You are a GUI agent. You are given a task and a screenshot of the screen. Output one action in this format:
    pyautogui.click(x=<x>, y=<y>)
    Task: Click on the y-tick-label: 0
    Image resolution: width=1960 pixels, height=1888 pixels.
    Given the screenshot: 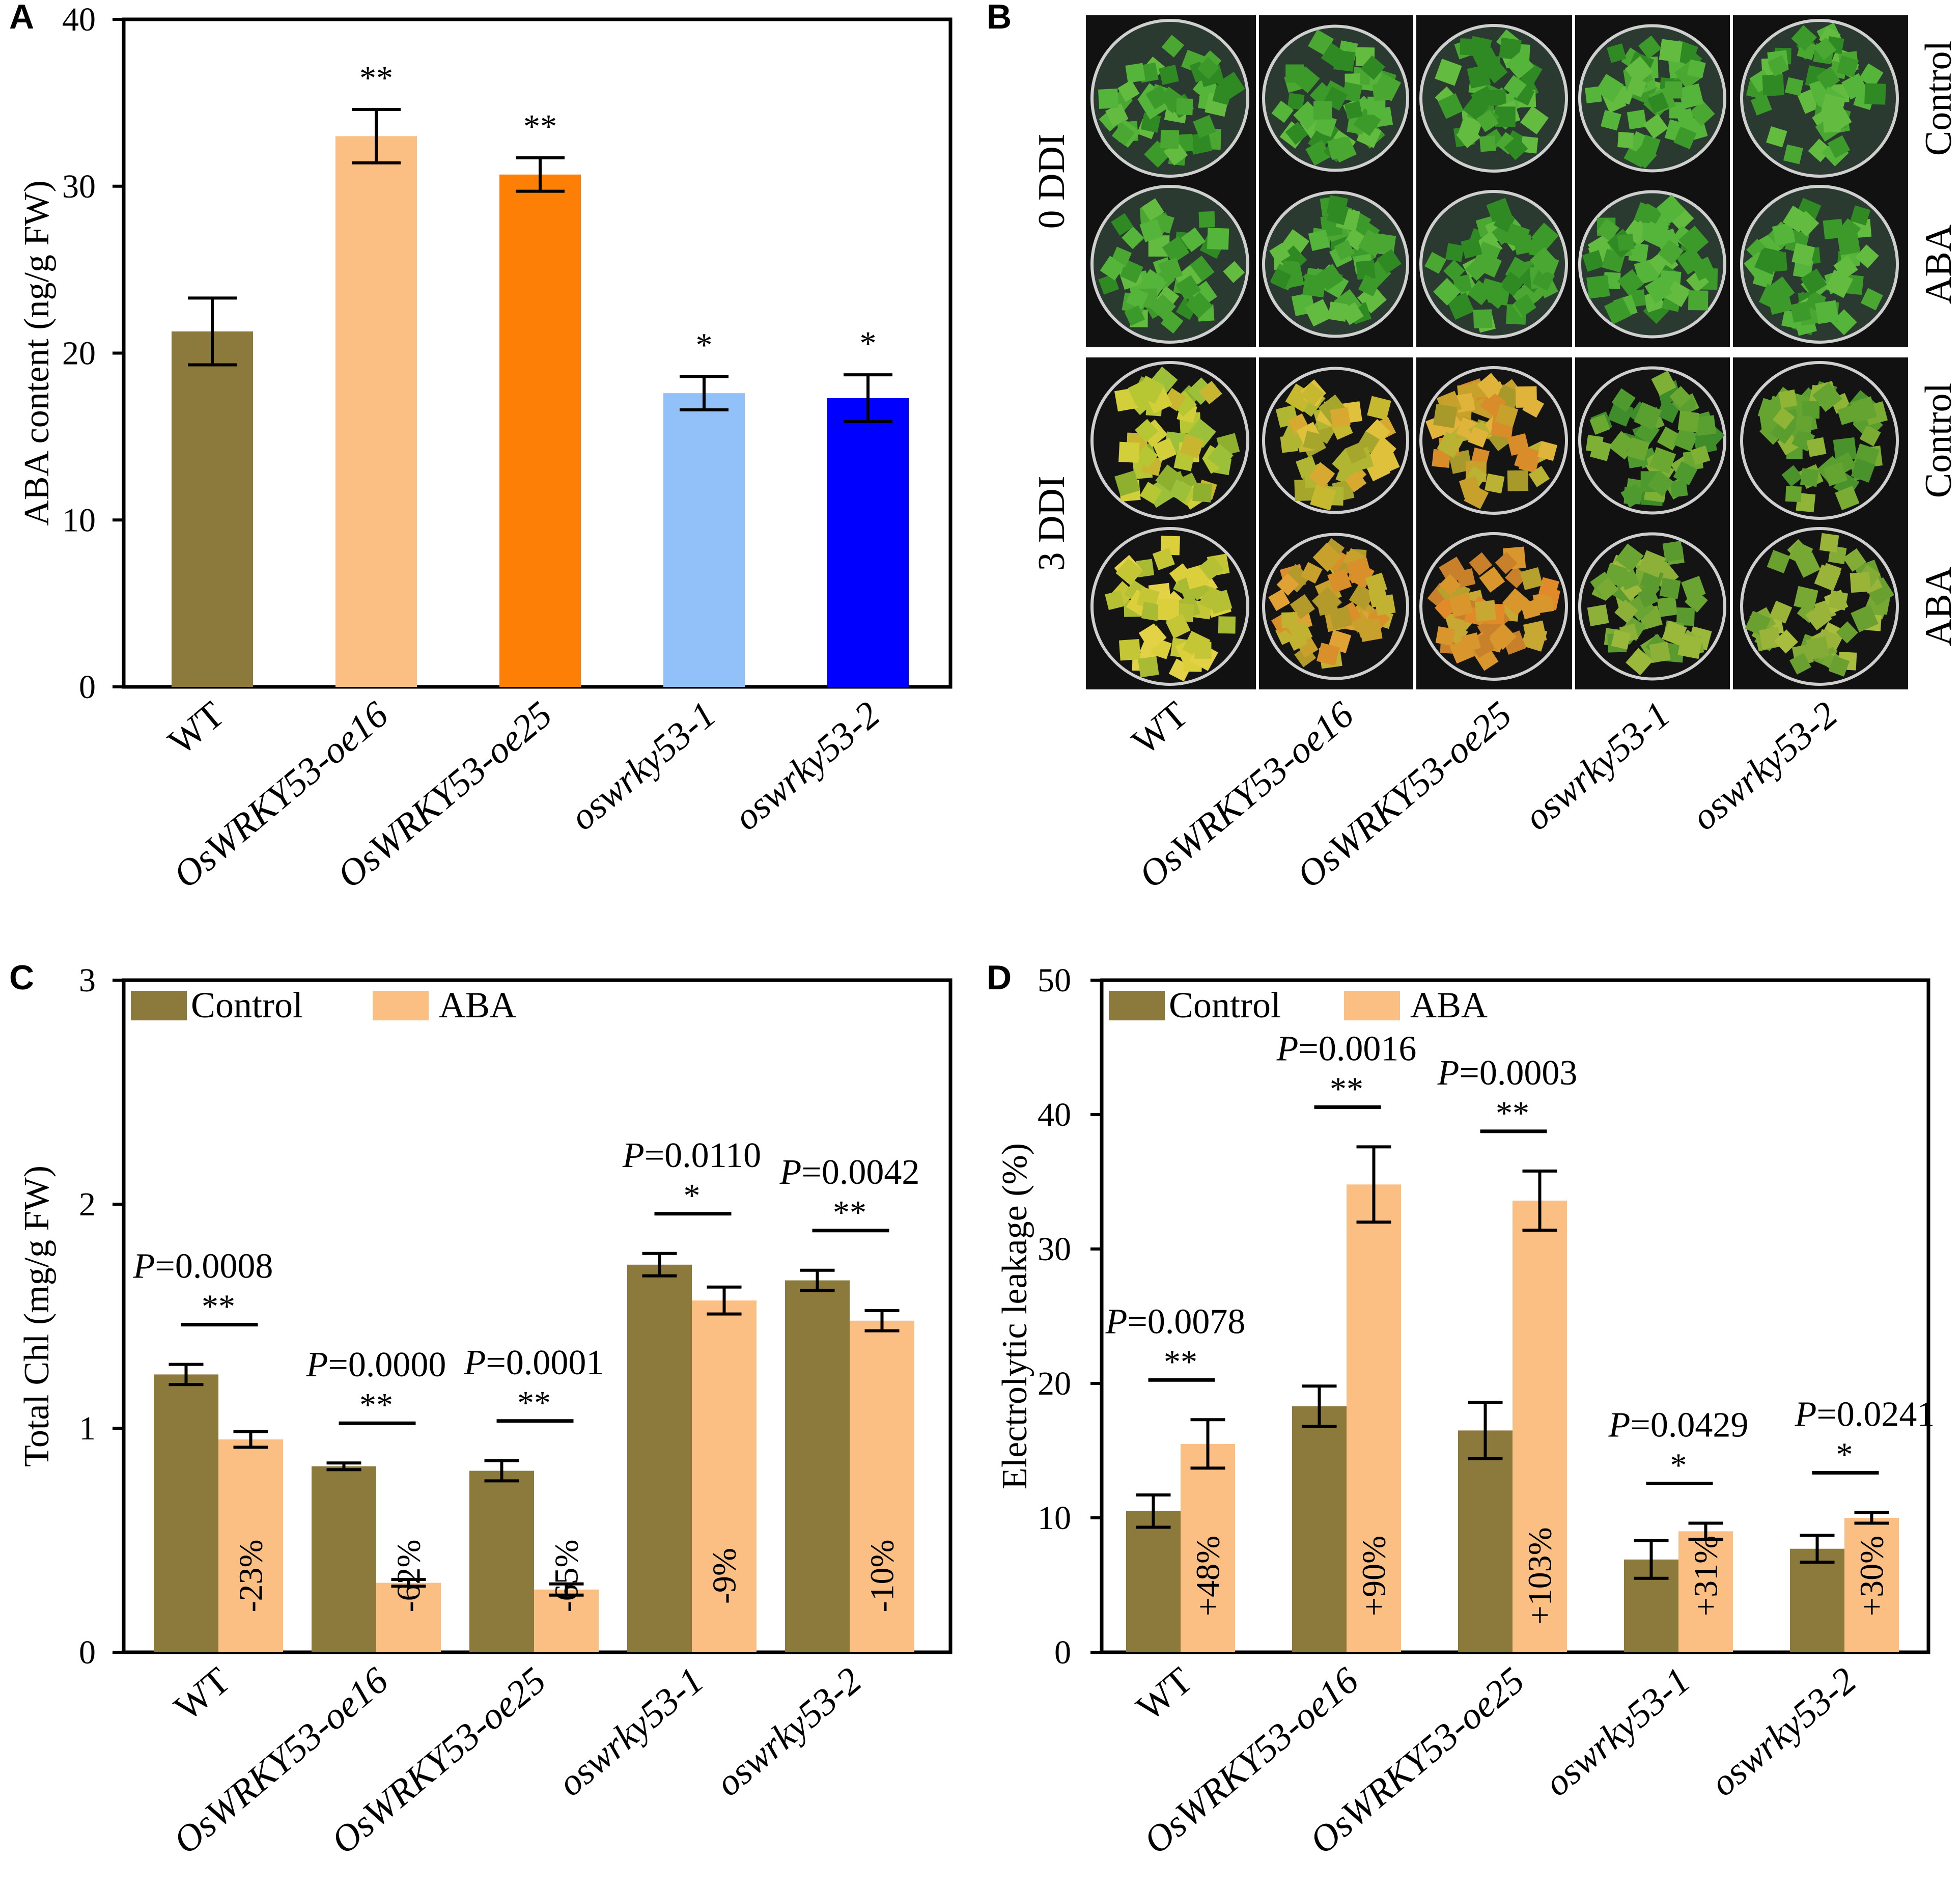 What is the action you would take?
    pyautogui.click(x=1062, y=1652)
    